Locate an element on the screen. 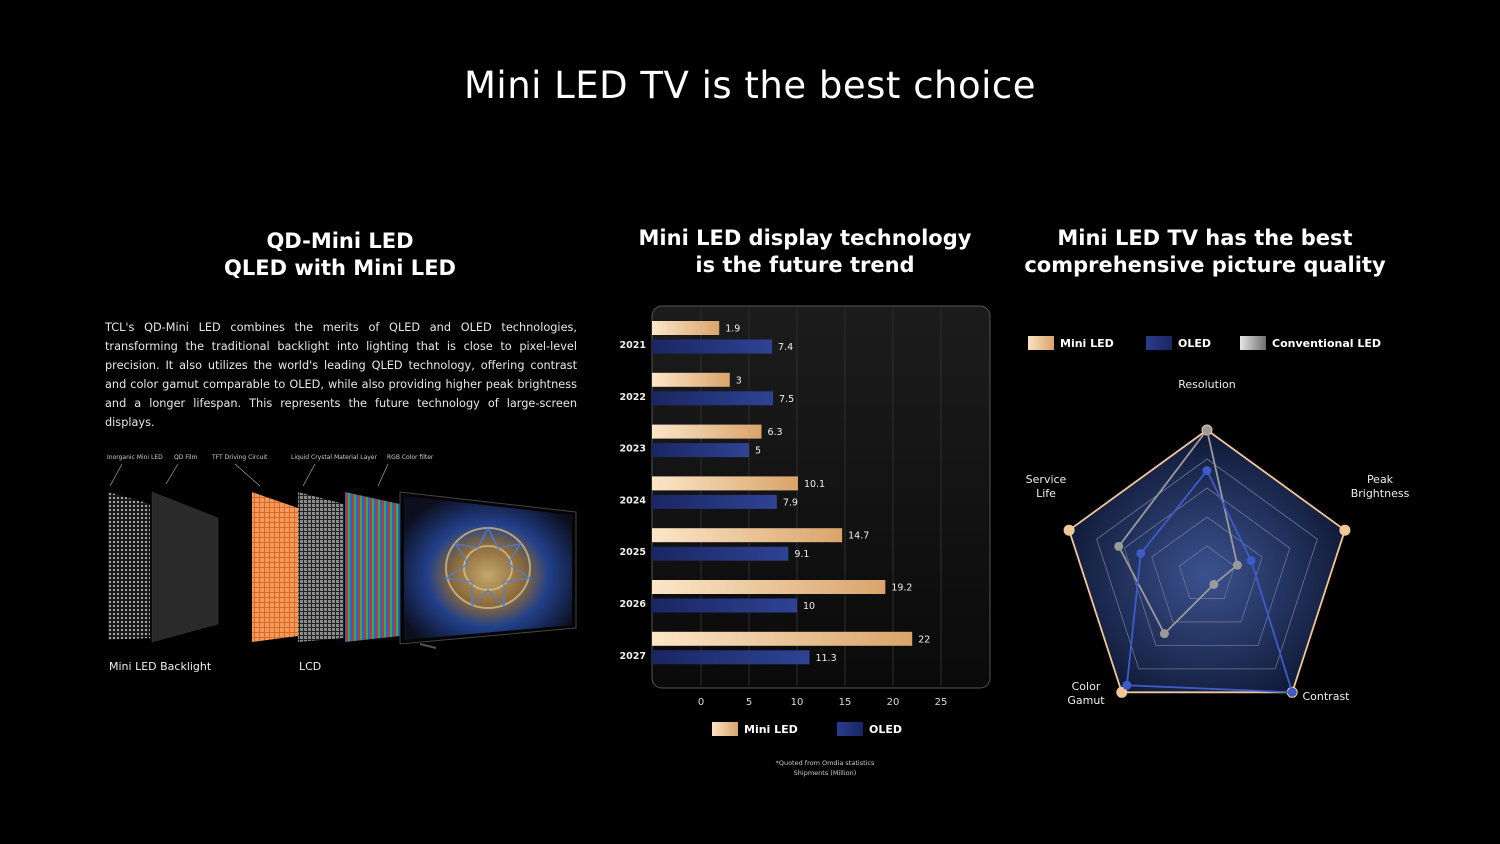 The width and height of the screenshot is (1500, 844). bar-legend-mini-led: Mini LED is located at coordinates (755, 729).